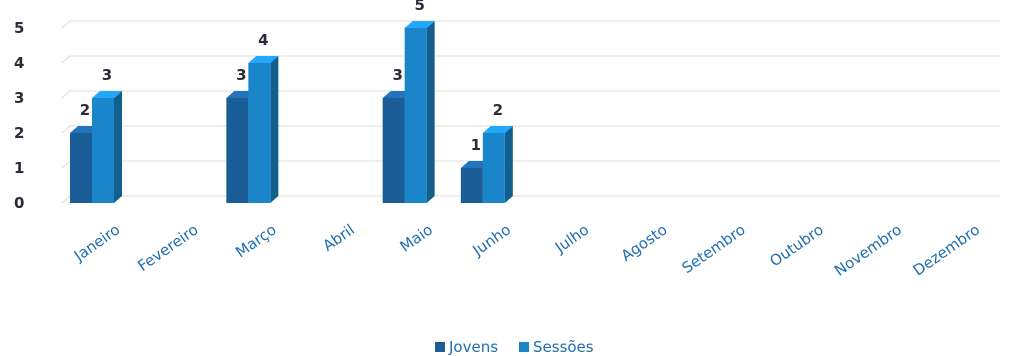 The image size is (1011, 356). I want to click on x-tick-label: Junho, so click(492, 240).